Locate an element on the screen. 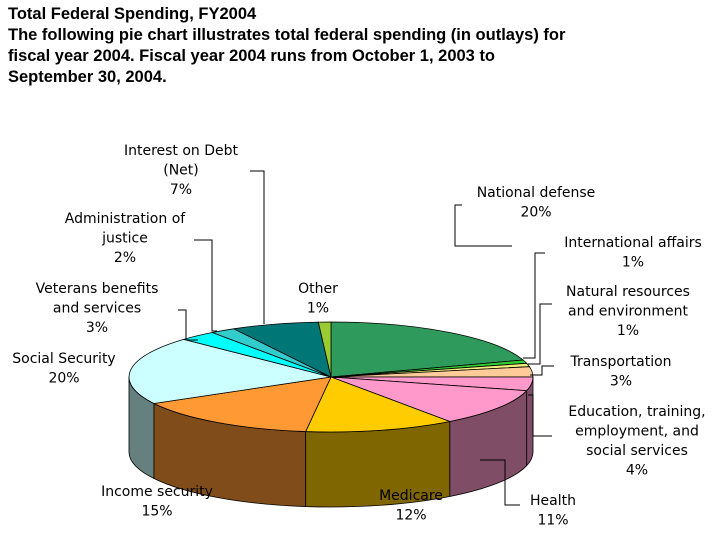  slice-label-name: employment, and is located at coordinates (637, 432).